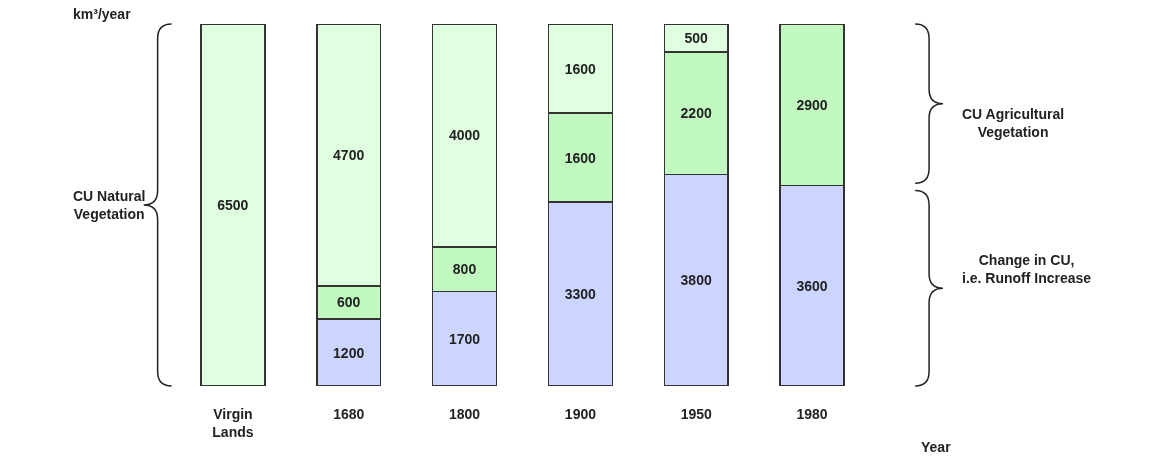  Describe the element at coordinates (1027, 269) in the screenshot. I see `text: Change in CU, i.e. Runoff Increase` at that location.